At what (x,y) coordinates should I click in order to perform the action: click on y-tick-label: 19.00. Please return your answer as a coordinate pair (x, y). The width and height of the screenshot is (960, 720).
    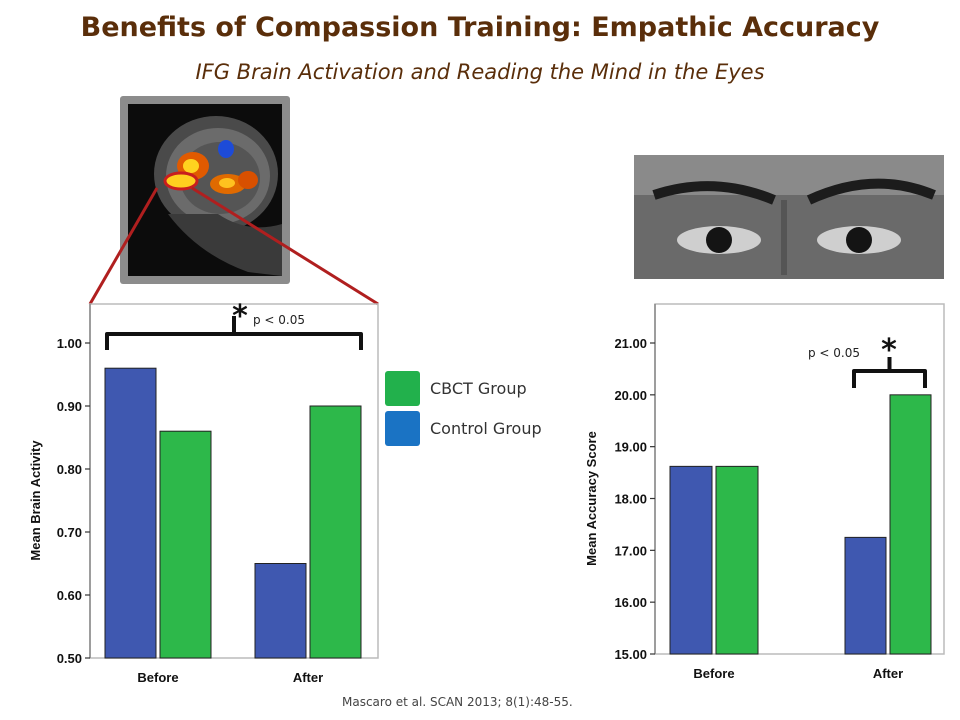
    Looking at the image, I should click on (630, 447).